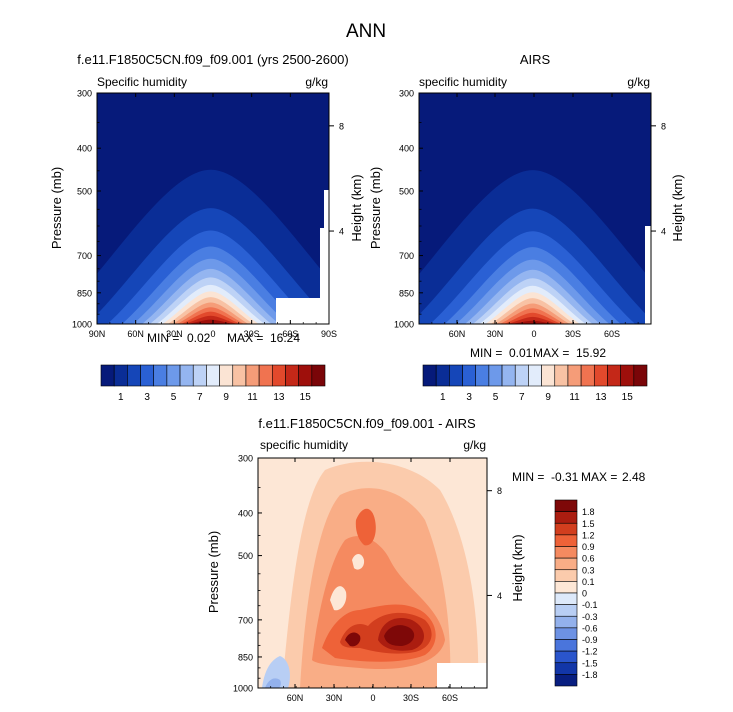 The width and height of the screenshot is (733, 712). I want to click on y-tick-label: 400, so click(84, 149).